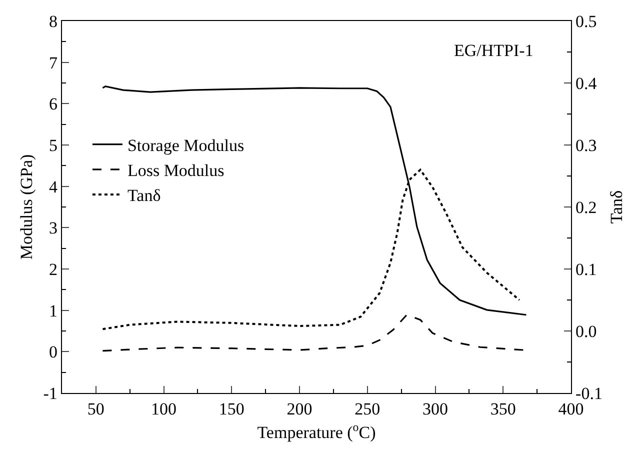 The height and width of the screenshot is (453, 638). I want to click on y2-tick-label: 0.5, so click(586, 21).